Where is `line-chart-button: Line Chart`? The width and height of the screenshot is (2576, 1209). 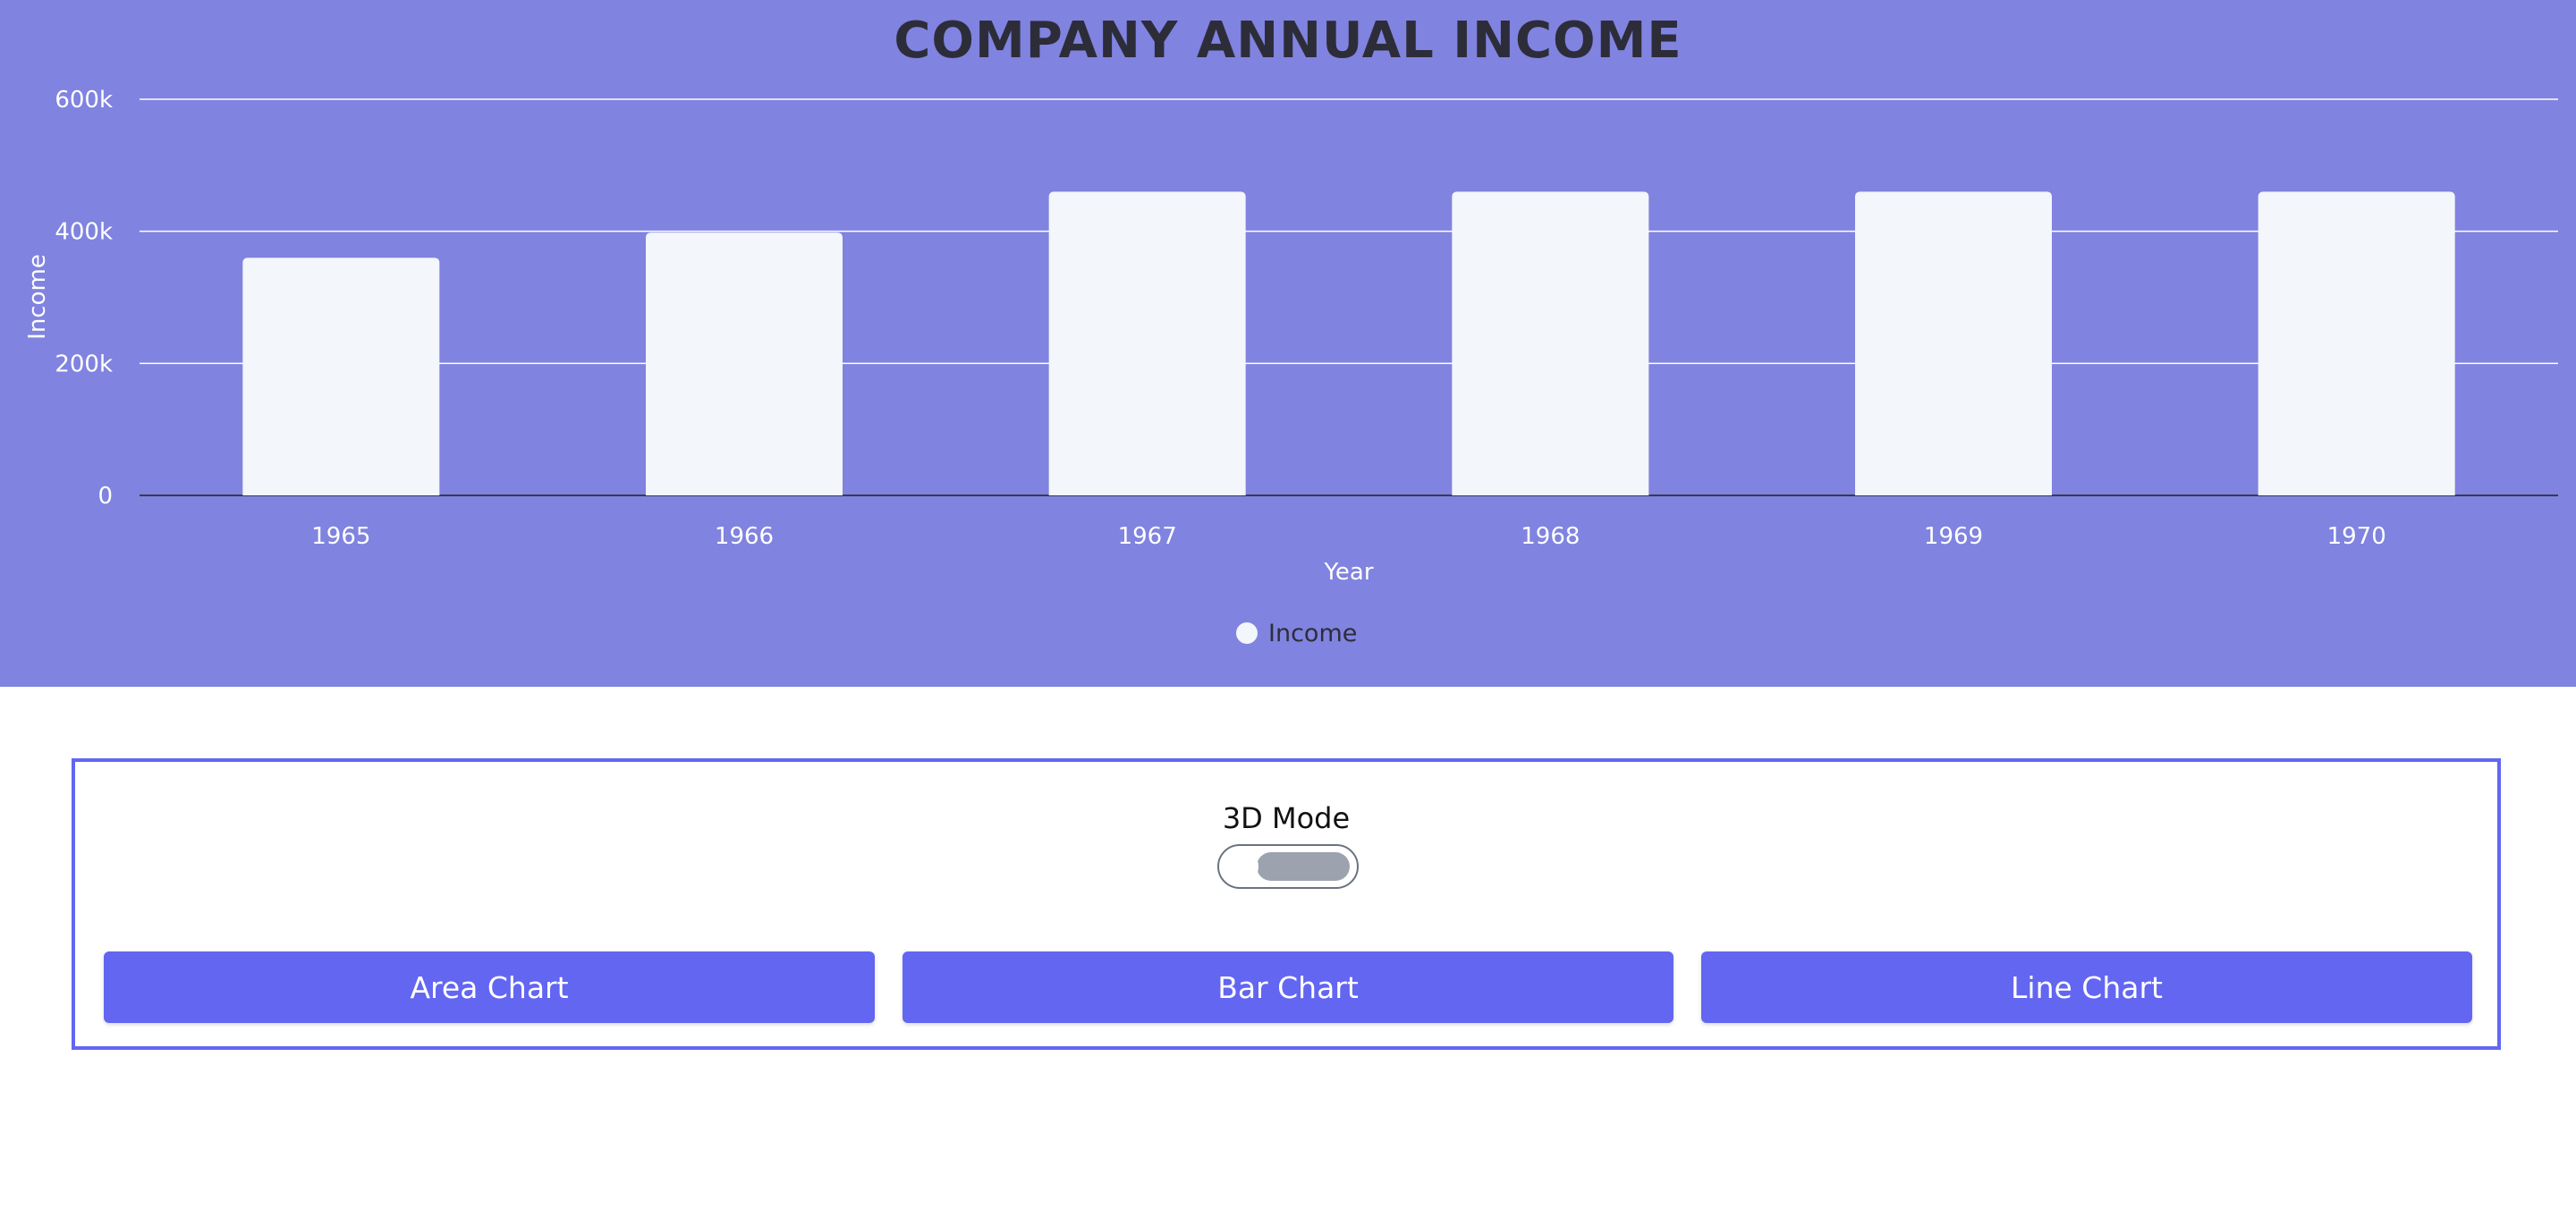
line-chart-button: Line Chart is located at coordinates (2086, 987).